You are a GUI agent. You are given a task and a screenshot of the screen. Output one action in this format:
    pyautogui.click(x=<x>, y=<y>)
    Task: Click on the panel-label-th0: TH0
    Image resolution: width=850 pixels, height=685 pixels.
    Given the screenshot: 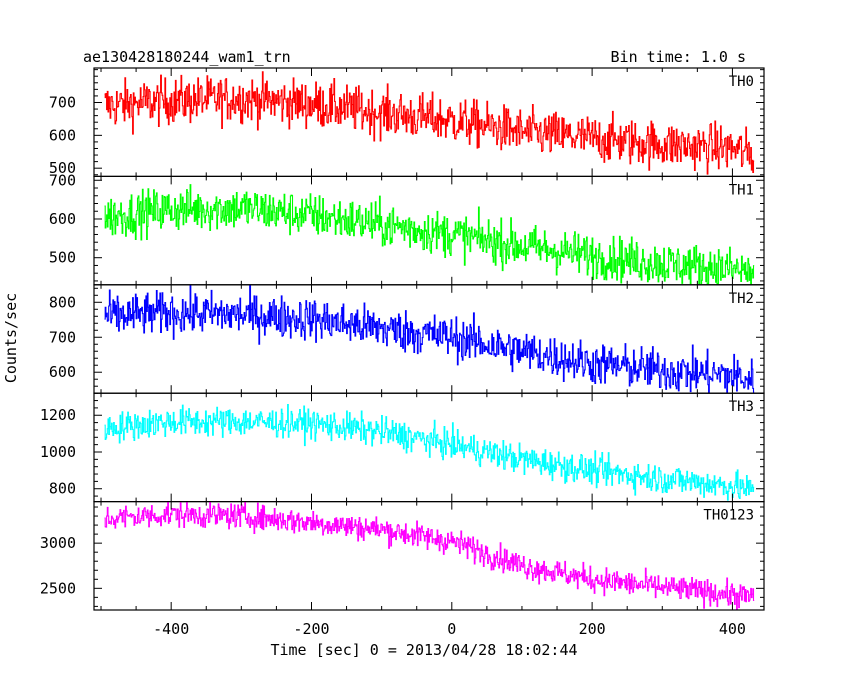 What is the action you would take?
    pyautogui.click(x=741, y=82)
    